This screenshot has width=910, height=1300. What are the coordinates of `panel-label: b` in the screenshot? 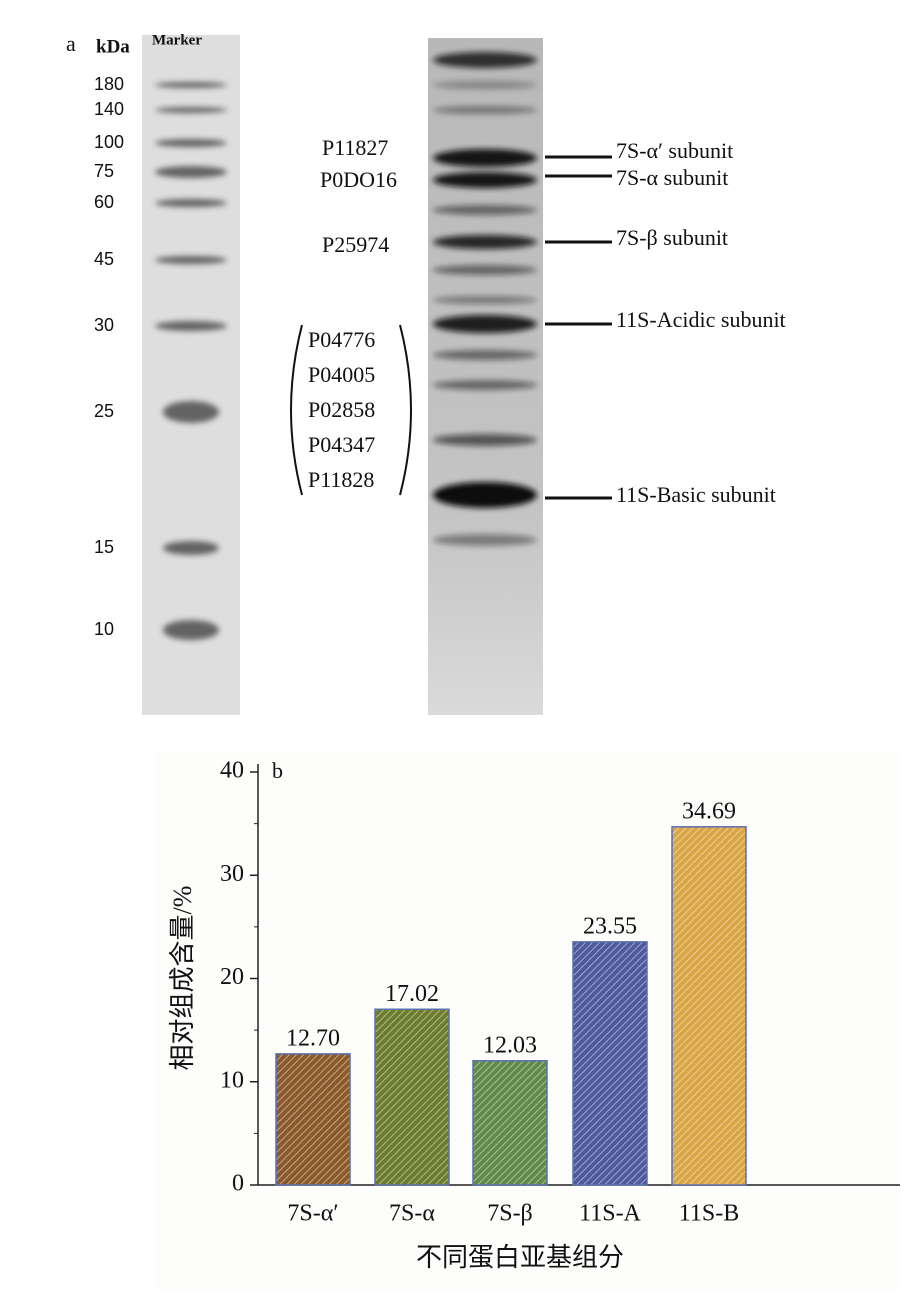 It's located at (277, 770).